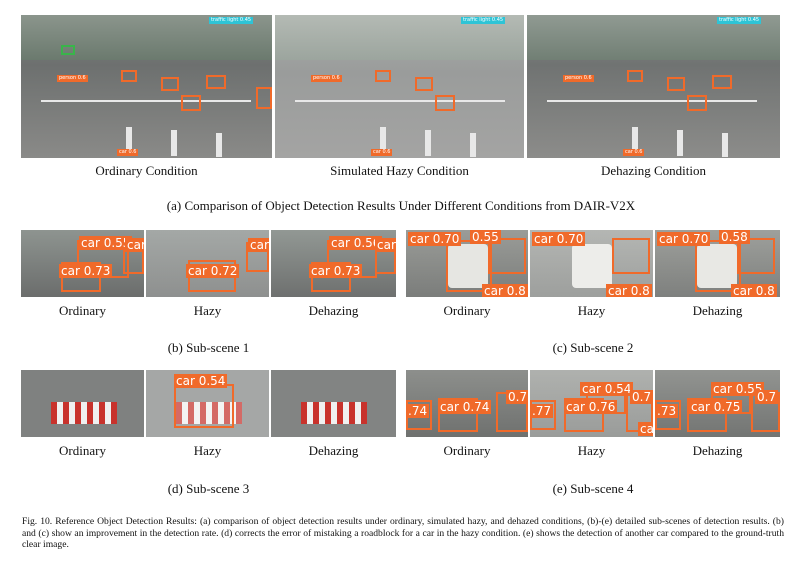 This screenshot has width=802, height=562. I want to click on image-a-ordinary: traffic light 0.45 person 0.6 car 0.6, so click(146, 86).